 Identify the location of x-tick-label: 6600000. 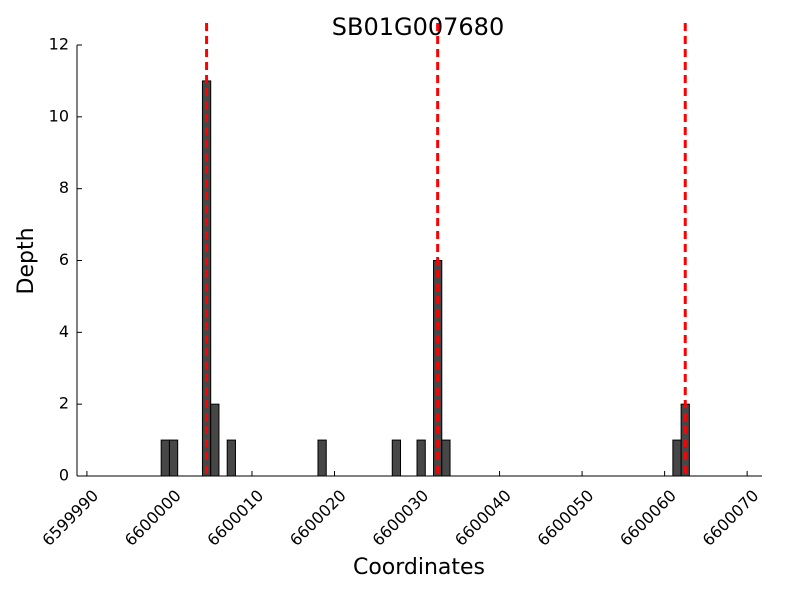
(153, 518).